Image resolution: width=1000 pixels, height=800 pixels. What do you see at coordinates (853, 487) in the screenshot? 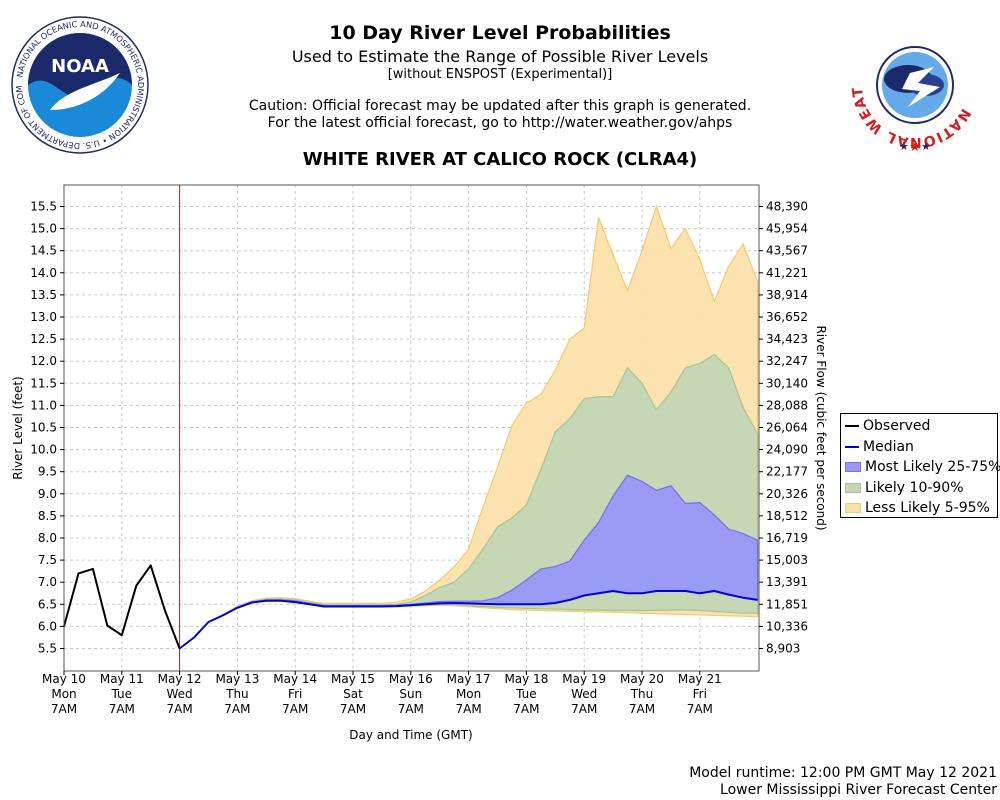
I see `legend-likely-swatch` at bounding box center [853, 487].